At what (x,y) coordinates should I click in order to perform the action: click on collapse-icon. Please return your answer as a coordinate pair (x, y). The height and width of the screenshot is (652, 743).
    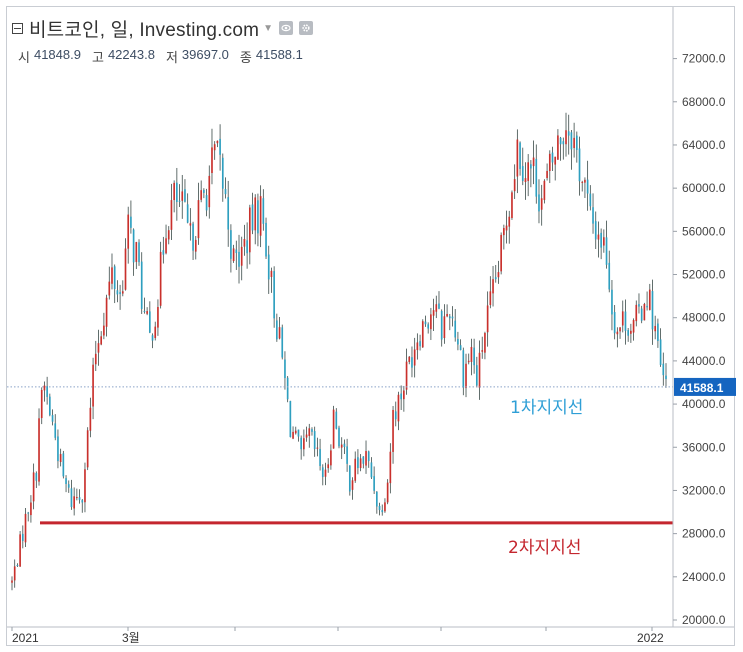
    Looking at the image, I should click on (17, 28).